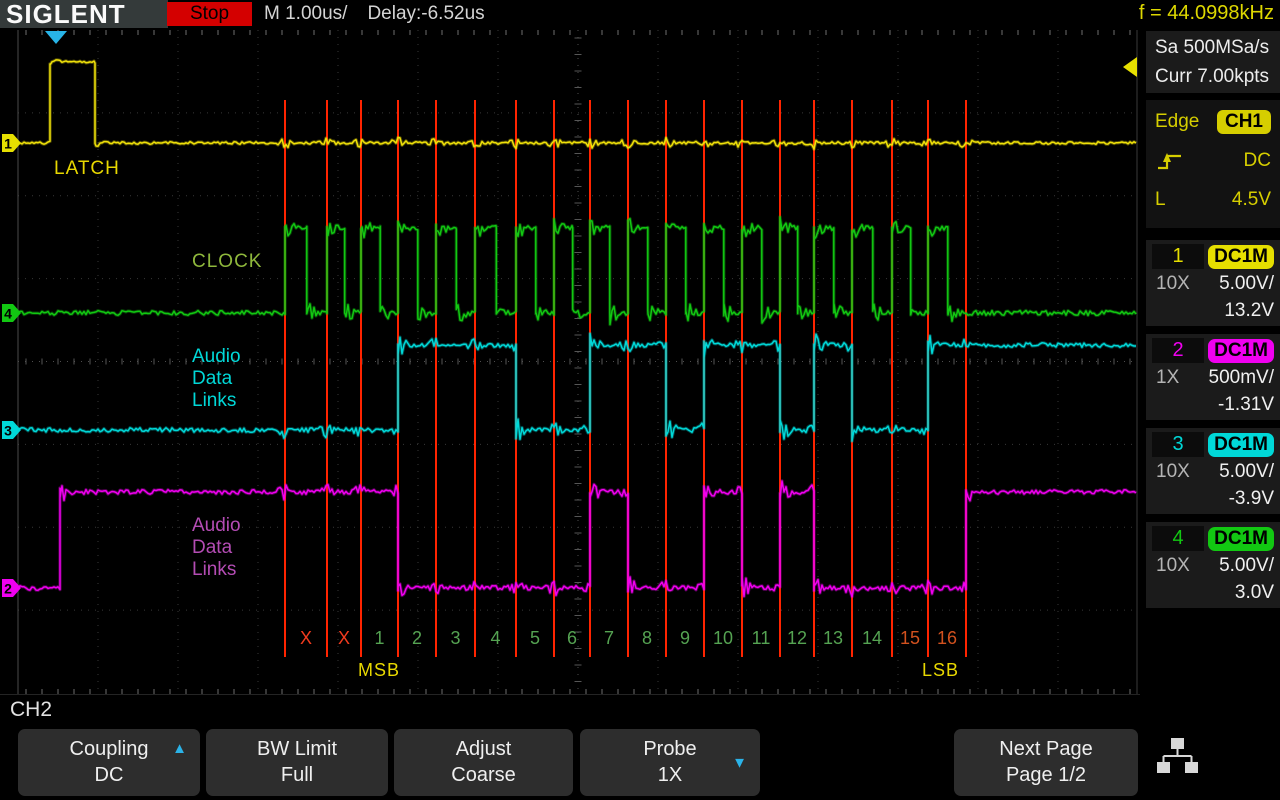 The height and width of the screenshot is (800, 1280). Describe the element at coordinates (1249, 310) in the screenshot. I see `channel-offset: 13.2V` at that location.